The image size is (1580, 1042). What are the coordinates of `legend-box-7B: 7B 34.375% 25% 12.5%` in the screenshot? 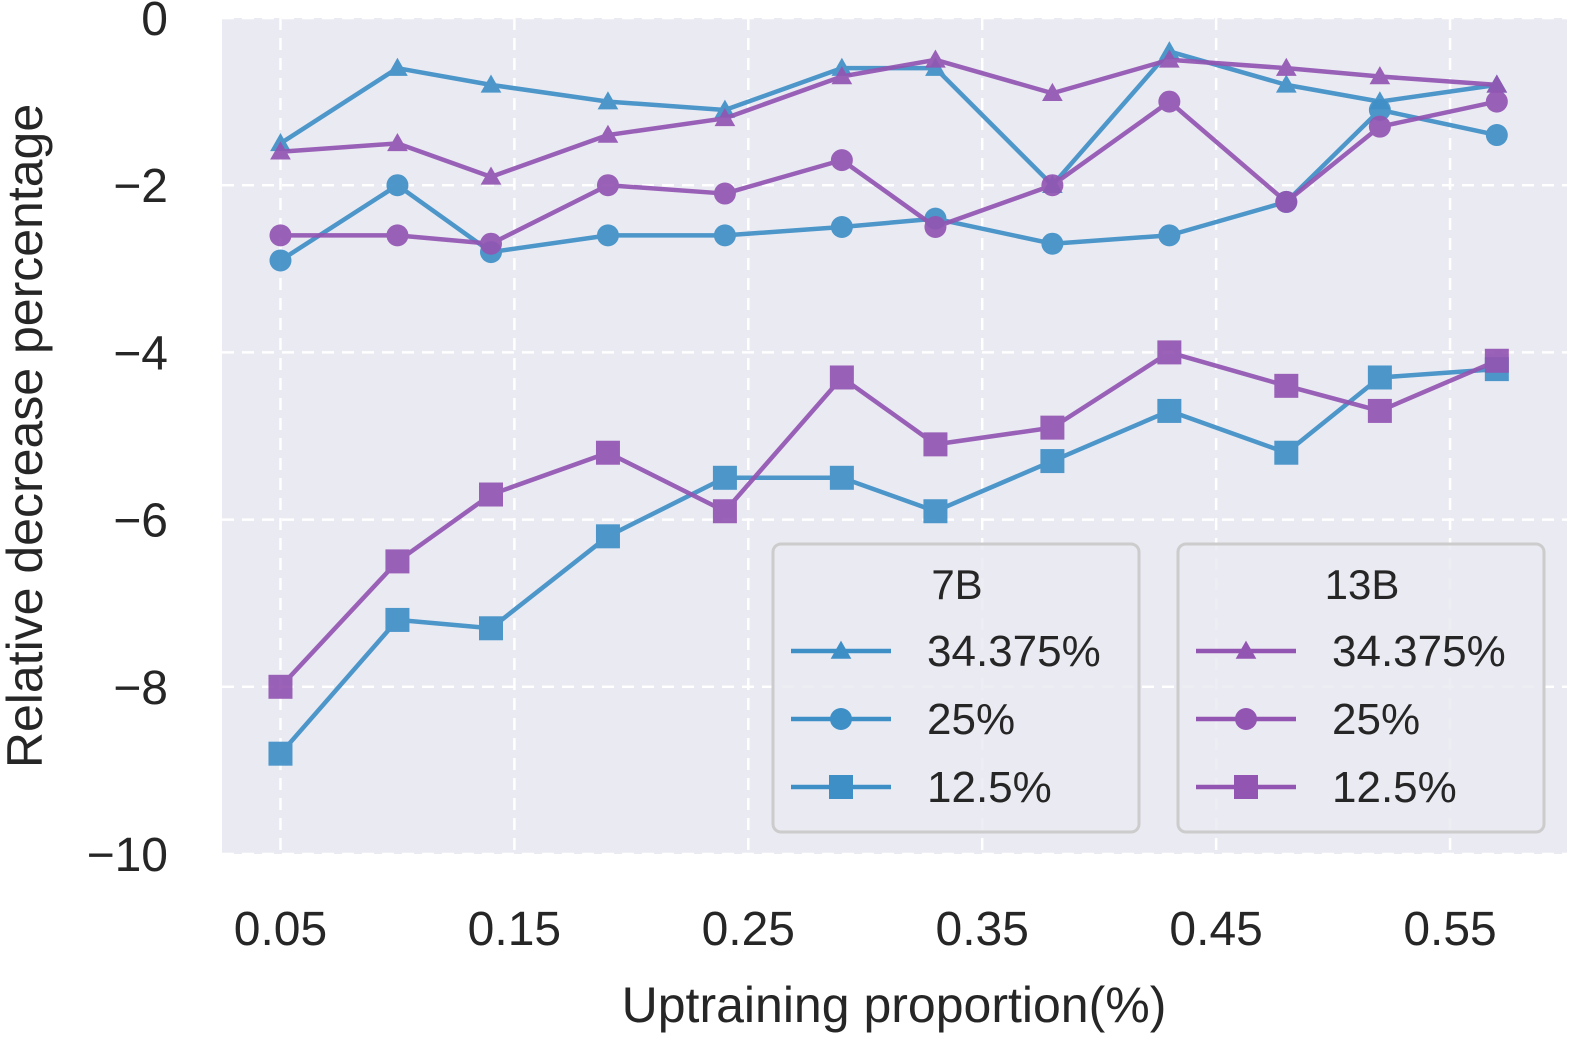 It's located at (956, 688).